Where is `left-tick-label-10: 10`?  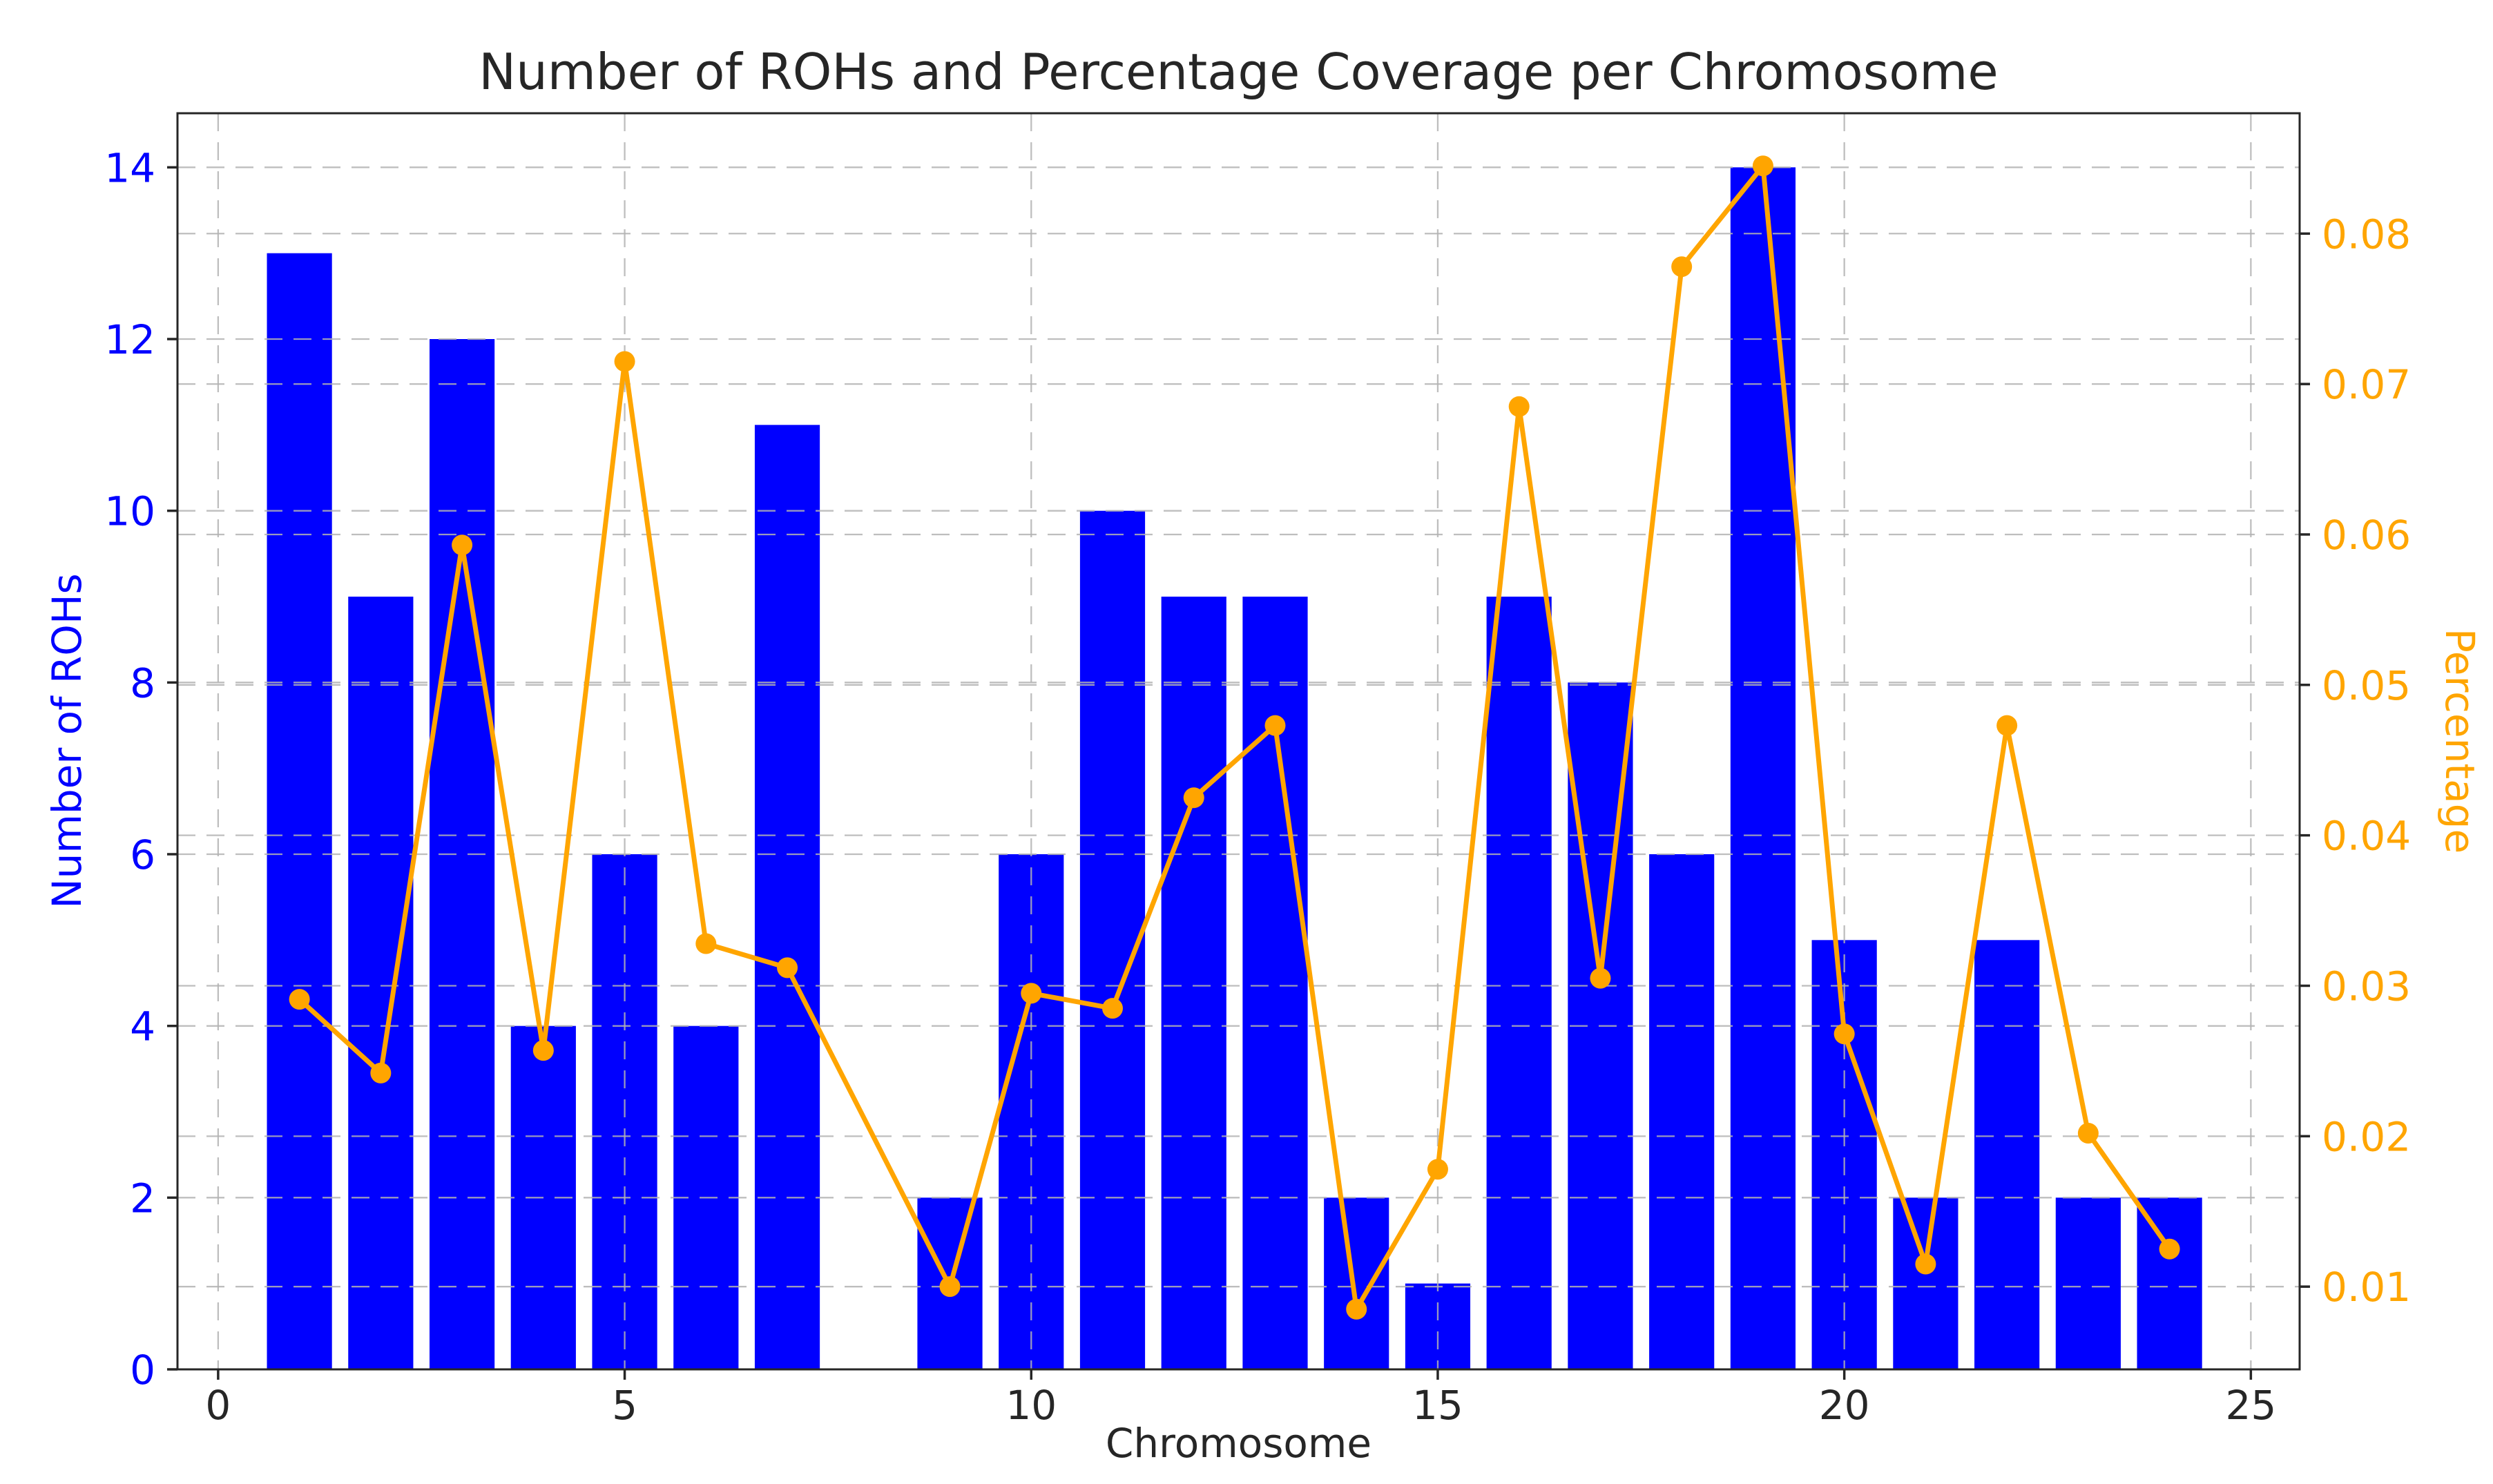
left-tick-label-10: 10 is located at coordinates (129, 512).